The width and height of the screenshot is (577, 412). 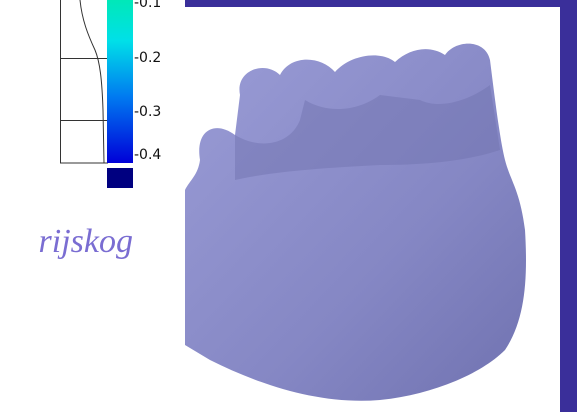 What do you see at coordinates (147, 155) in the screenshot?
I see `tick-label: -0.4` at bounding box center [147, 155].